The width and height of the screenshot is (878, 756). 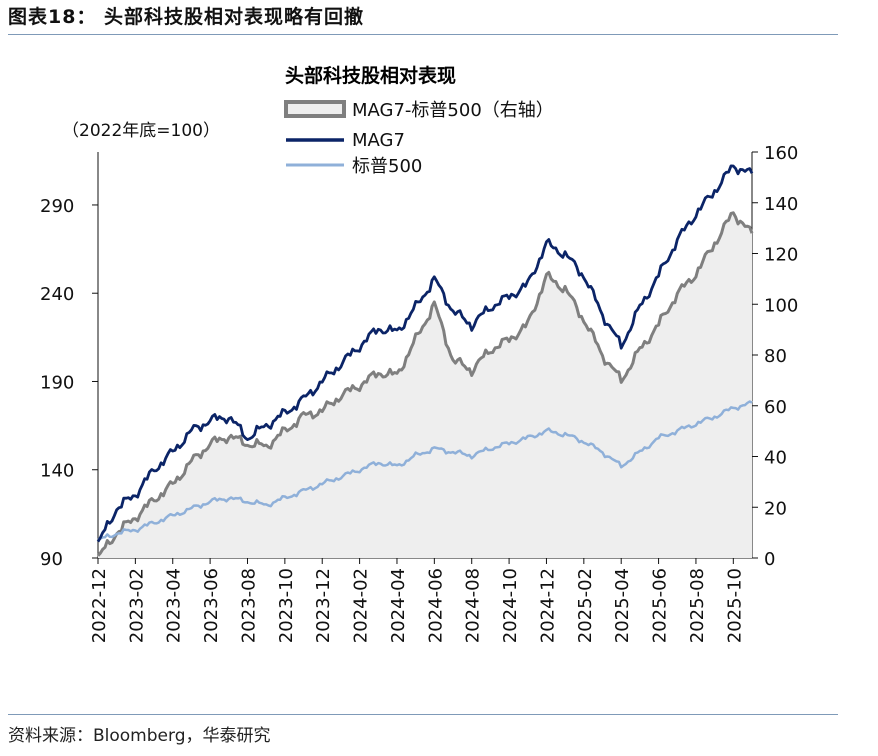 What do you see at coordinates (315, 109) in the screenshot?
I see `legend-swatch-relative` at bounding box center [315, 109].